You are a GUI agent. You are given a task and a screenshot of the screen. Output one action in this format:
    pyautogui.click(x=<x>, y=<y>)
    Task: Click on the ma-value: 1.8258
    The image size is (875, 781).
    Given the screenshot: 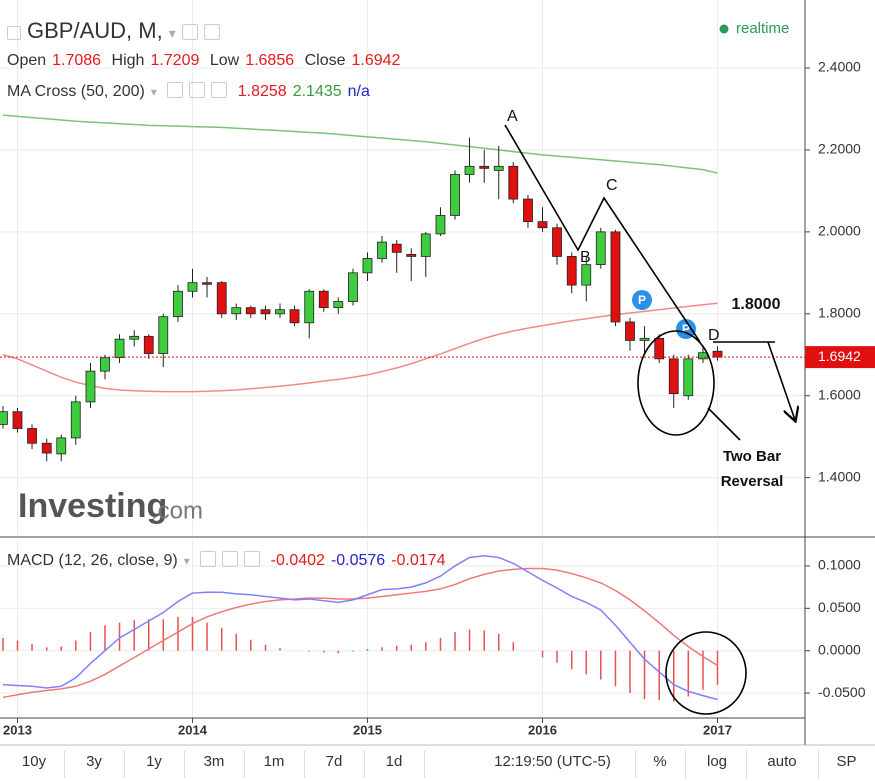 What is the action you would take?
    pyautogui.click(x=262, y=91)
    